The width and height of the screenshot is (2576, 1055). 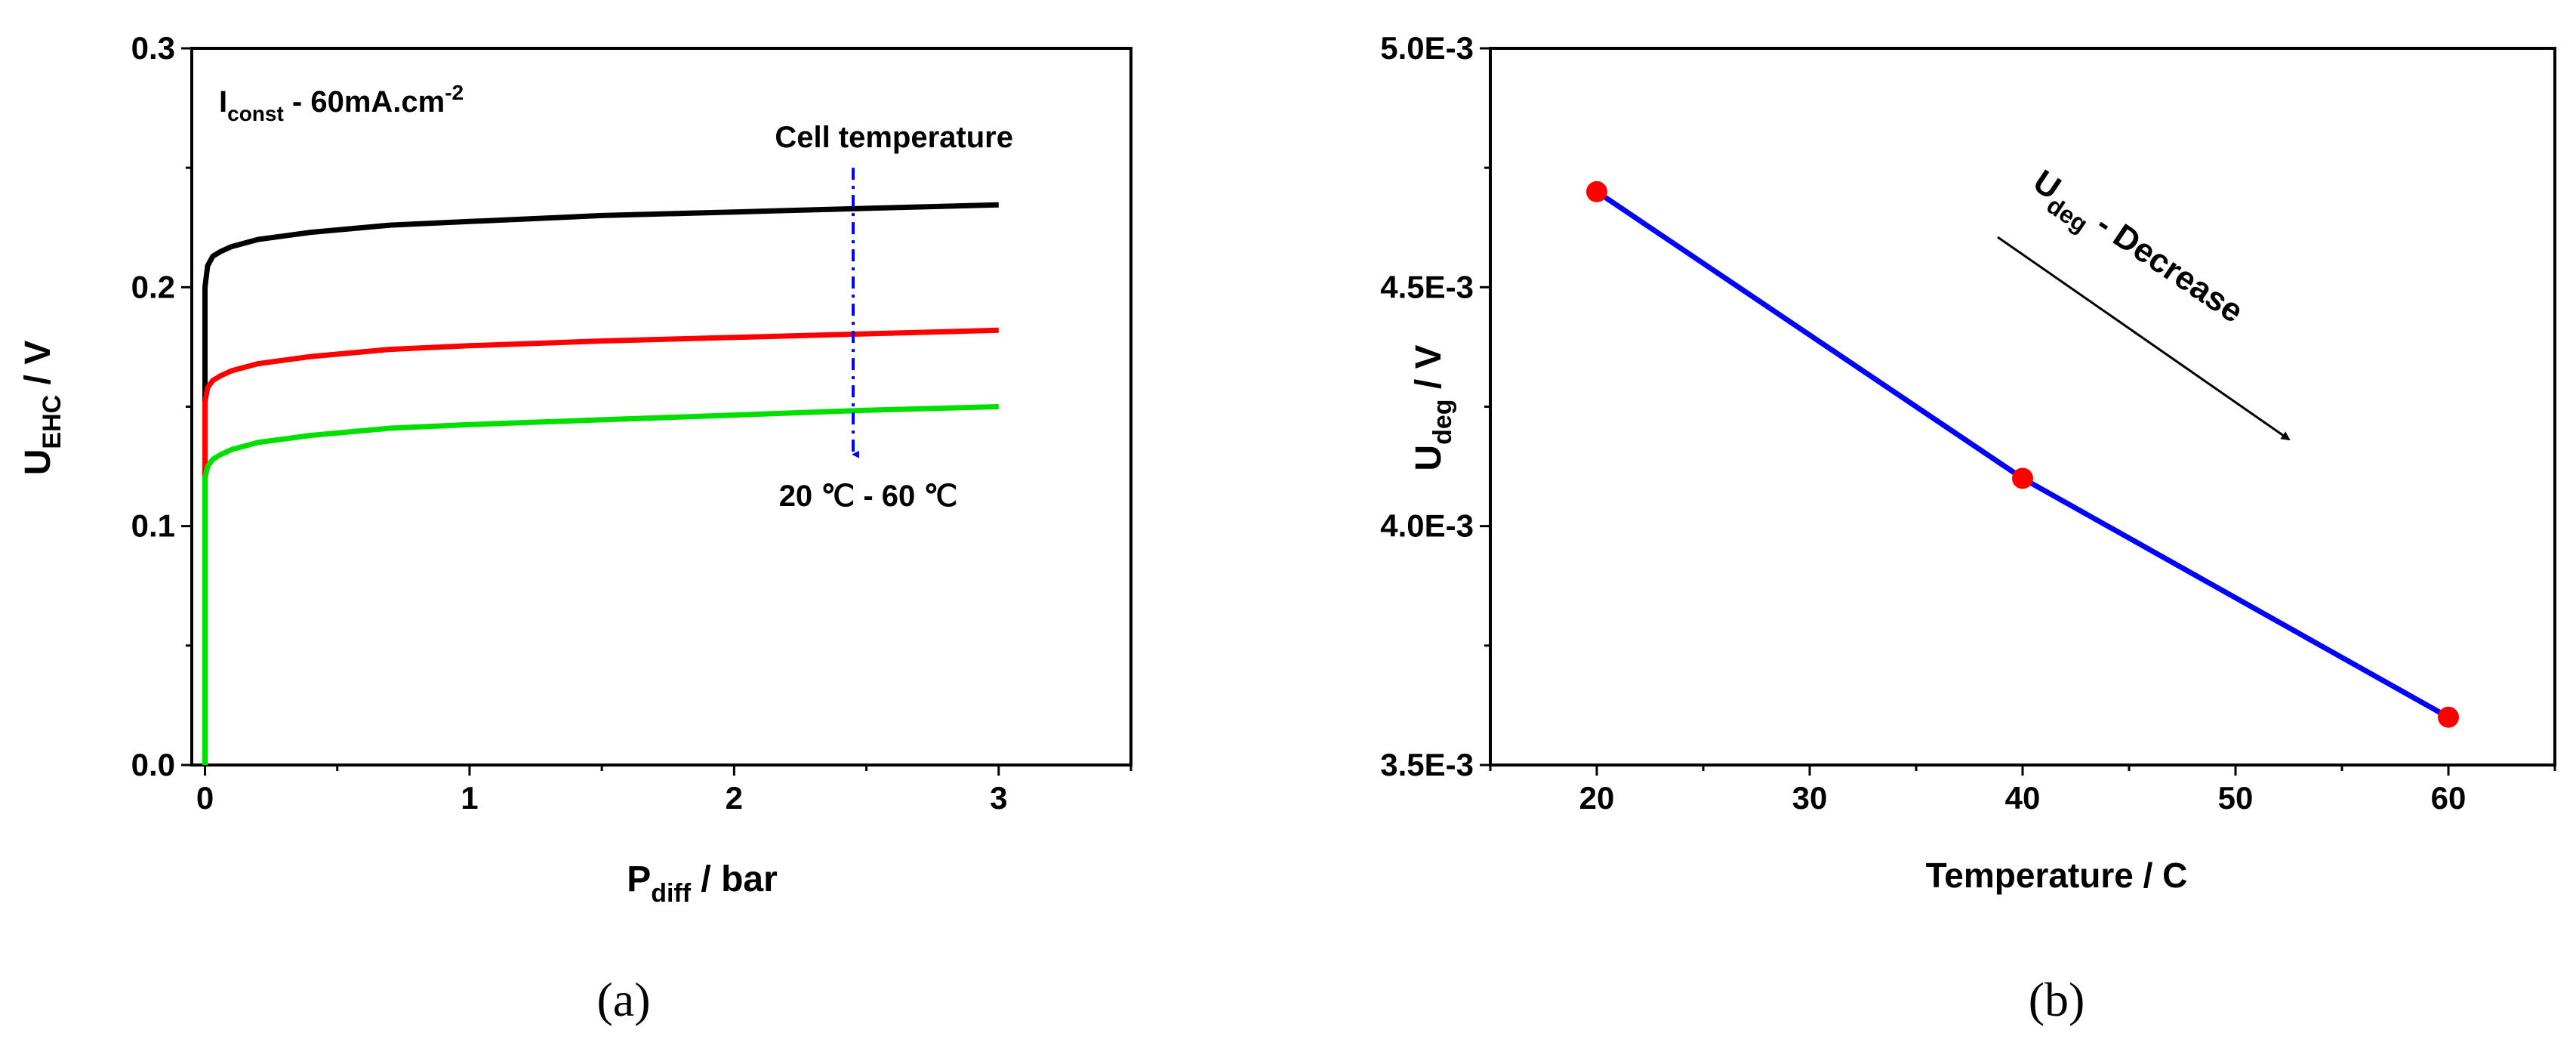 I want to click on cell-temperature-label: Cell temperature, so click(x=894, y=137).